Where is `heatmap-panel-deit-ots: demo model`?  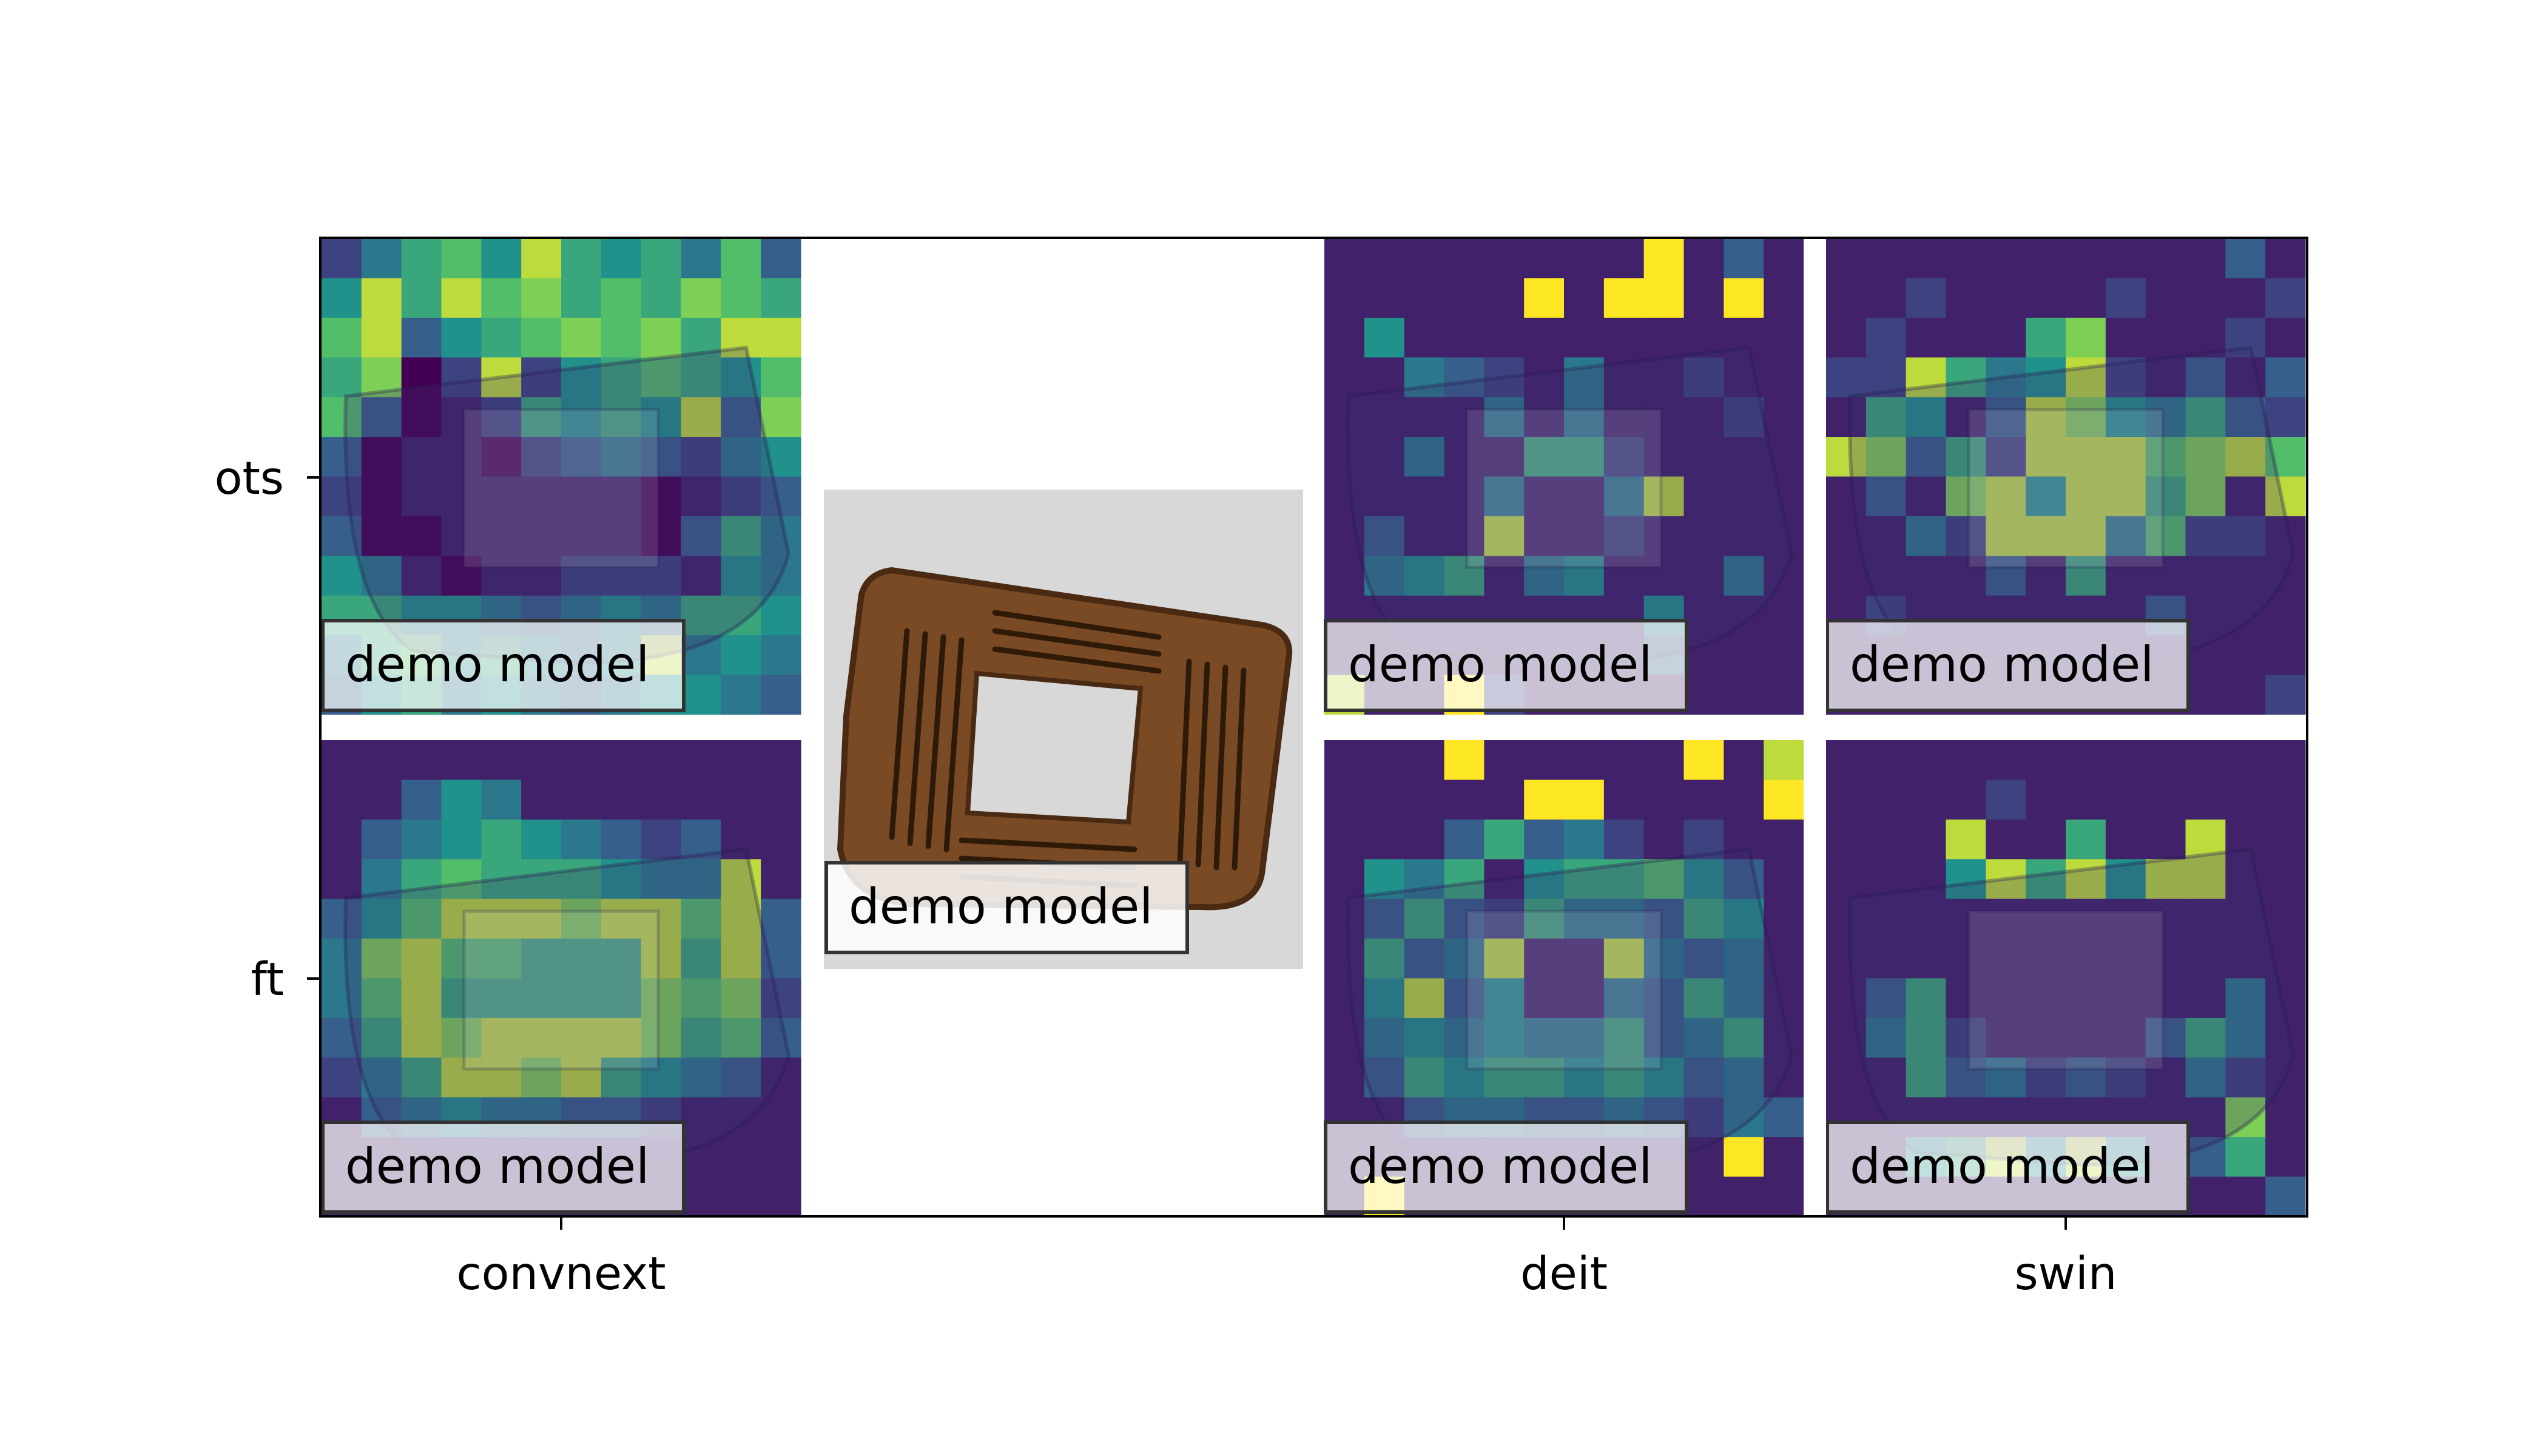
heatmap-panel-deit-ots: demo model is located at coordinates (1564, 476).